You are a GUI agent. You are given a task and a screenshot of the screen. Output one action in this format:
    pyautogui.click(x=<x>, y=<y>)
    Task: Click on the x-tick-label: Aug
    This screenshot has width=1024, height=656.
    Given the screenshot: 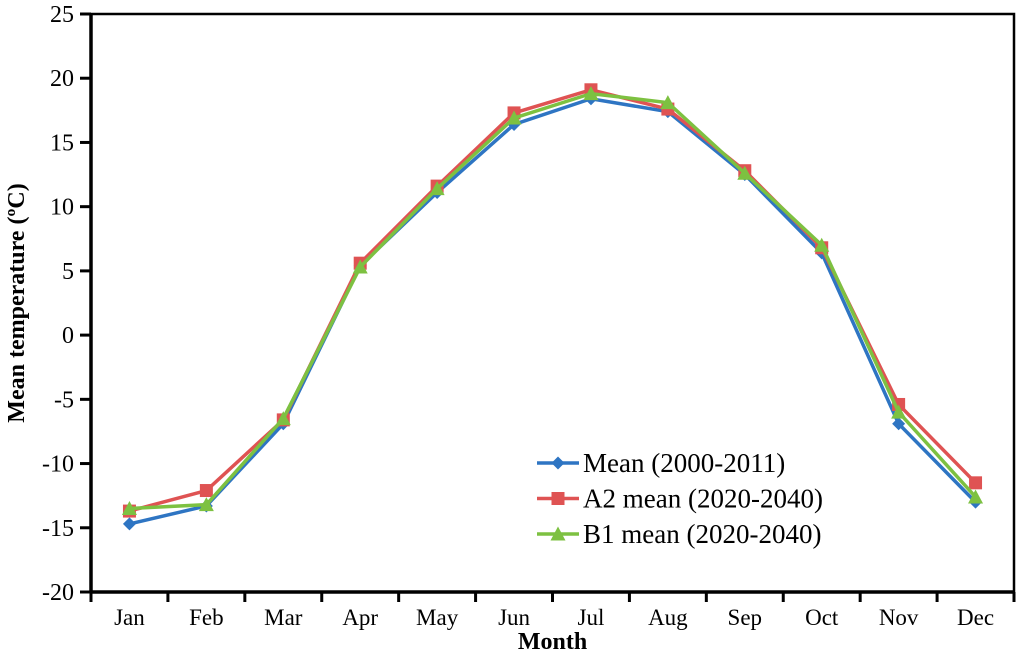 What is the action you would take?
    pyautogui.click(x=668, y=617)
    